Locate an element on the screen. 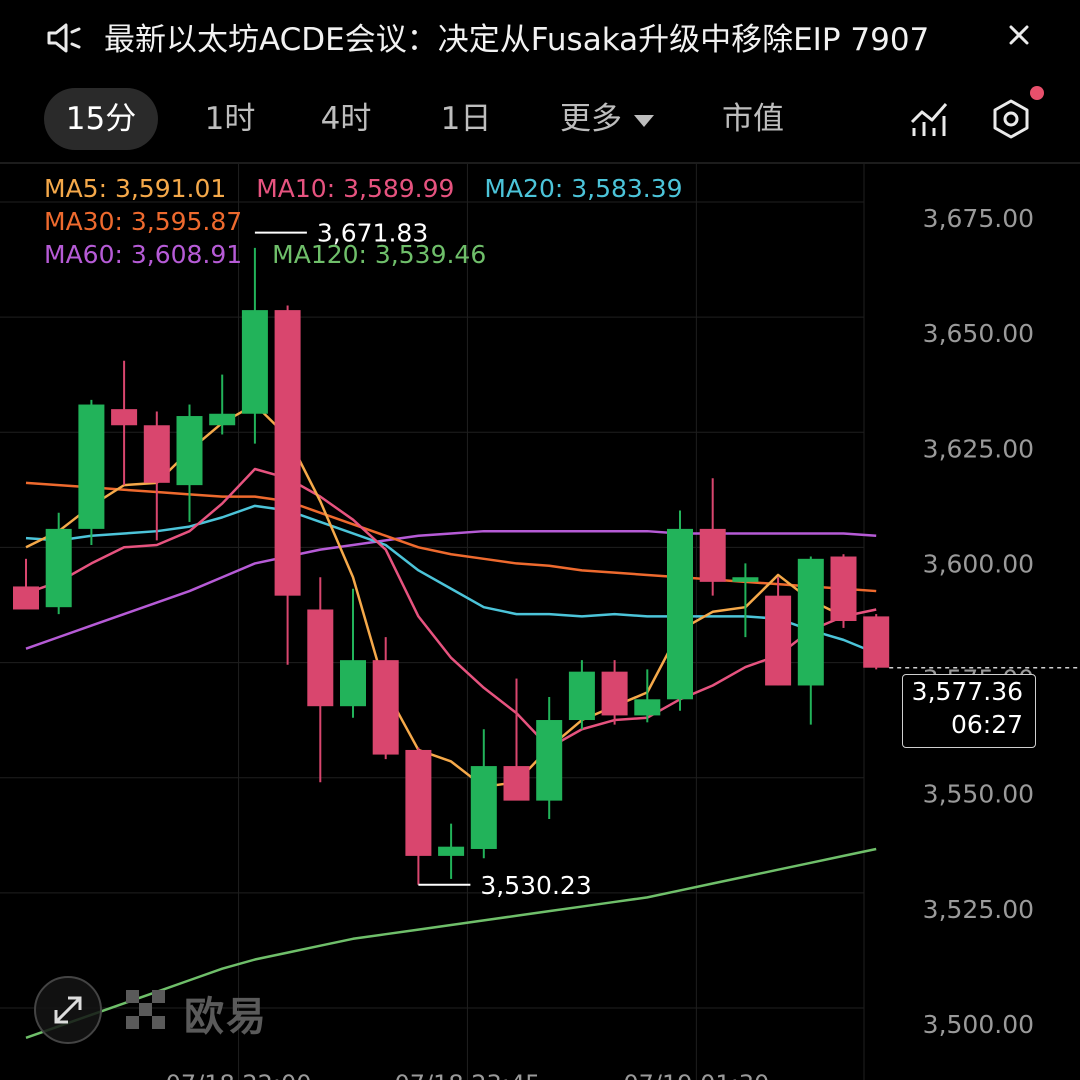 The height and width of the screenshot is (1080, 1080). top-bar: 最新以太坊ACDE会议：决定从Fusaka升级中移除EIP 7907 is located at coordinates (540, 36).